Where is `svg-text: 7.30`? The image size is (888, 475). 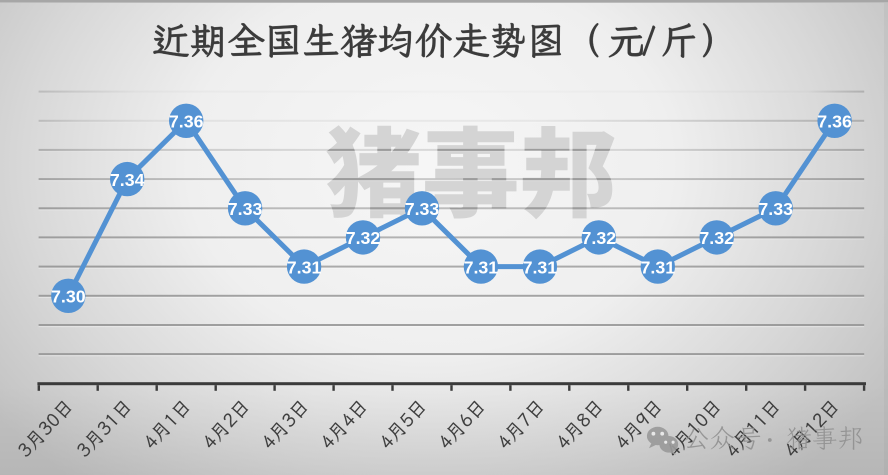 svg-text: 7.30 is located at coordinates (68, 297).